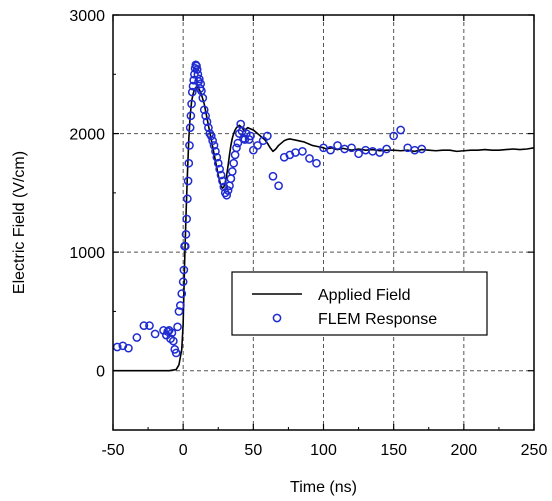 The image size is (552, 501). Describe the element at coordinates (87, 253) in the screenshot. I see `y-tick-label: 1000` at that location.